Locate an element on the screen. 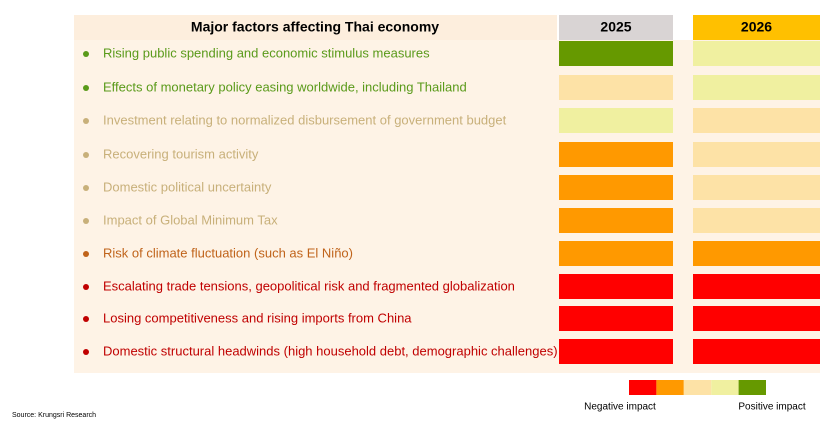  row-label: Domestic political uncertainty is located at coordinates (187, 186).